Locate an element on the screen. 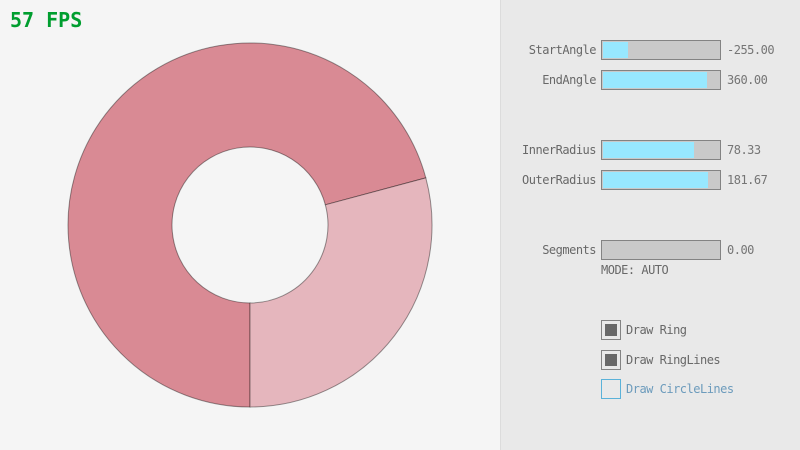  slider-row-segments: Segments 0.00 is located at coordinates (650, 250).